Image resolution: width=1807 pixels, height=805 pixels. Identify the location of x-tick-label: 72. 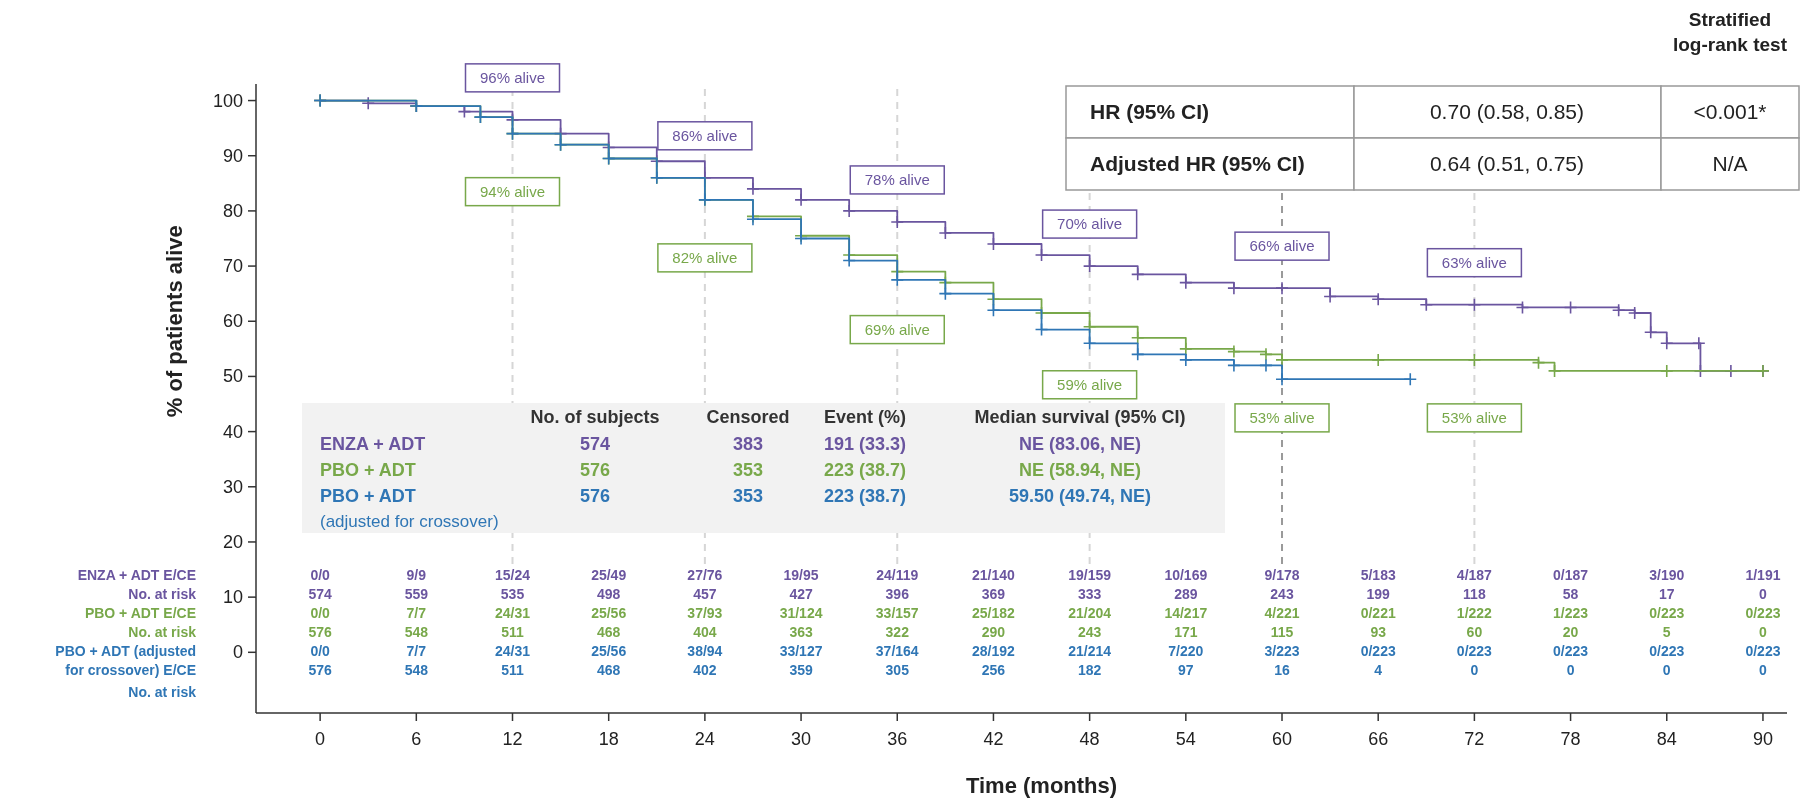
(1474, 739).